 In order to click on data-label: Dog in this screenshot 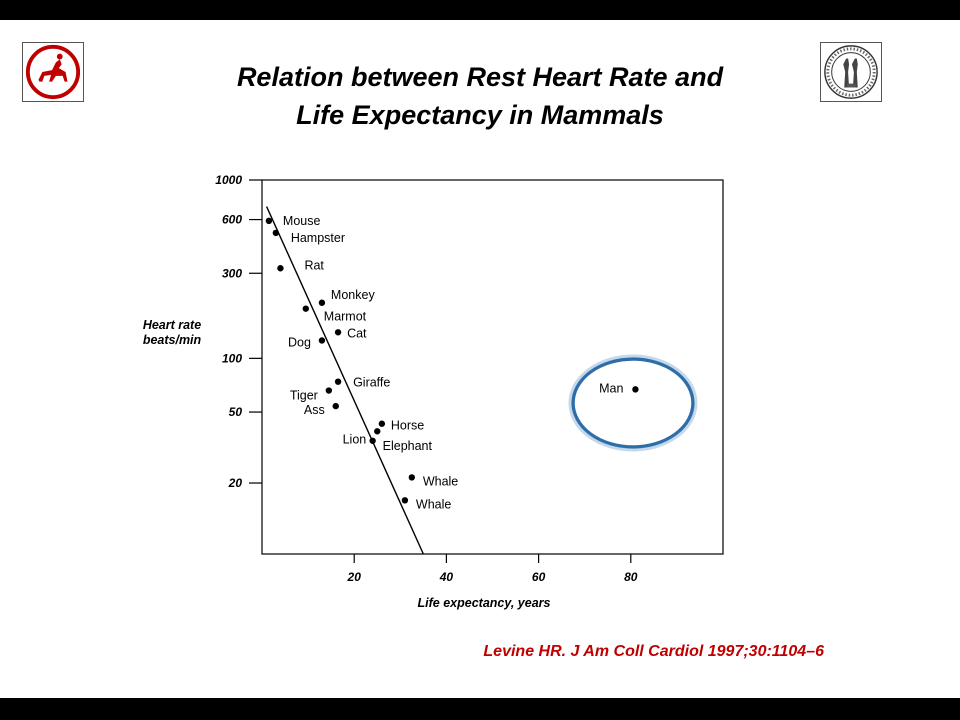, I will do `click(299, 342)`.